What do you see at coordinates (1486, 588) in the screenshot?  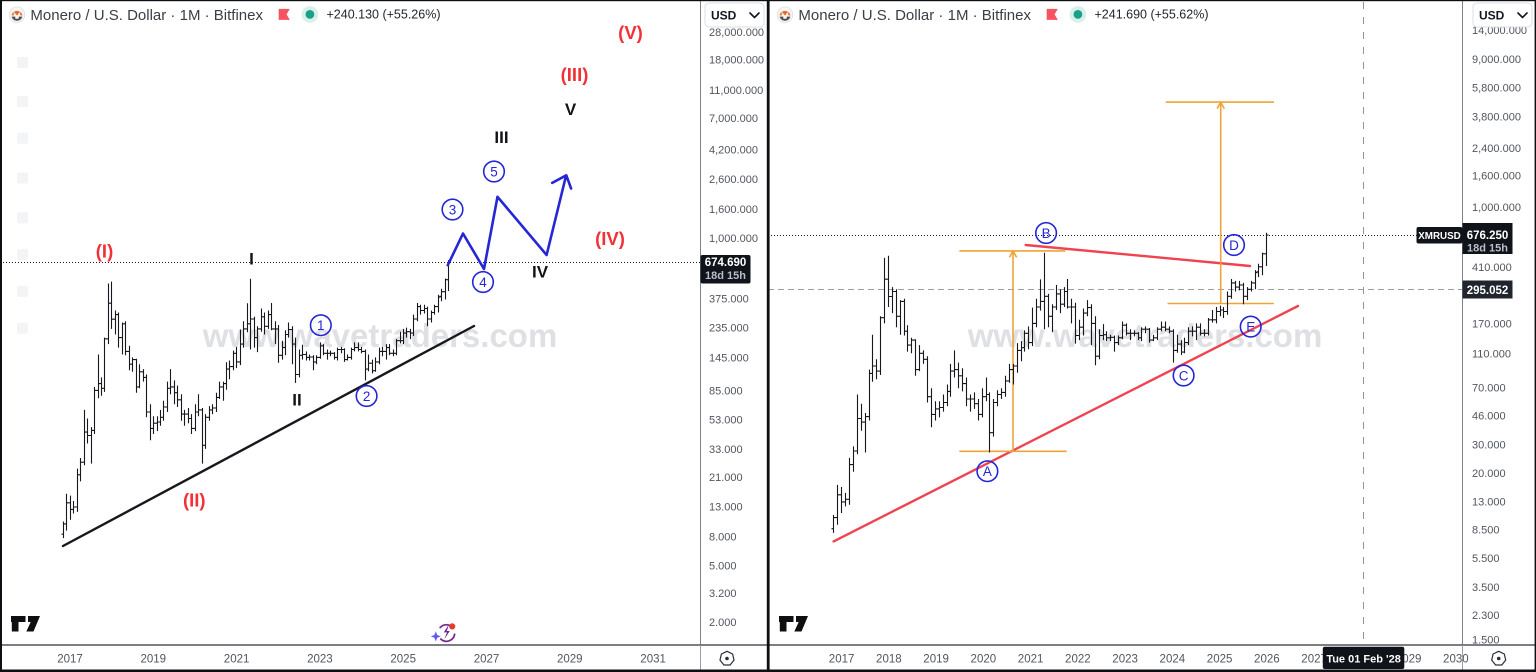 I see `svg-text: 3.500` at bounding box center [1486, 588].